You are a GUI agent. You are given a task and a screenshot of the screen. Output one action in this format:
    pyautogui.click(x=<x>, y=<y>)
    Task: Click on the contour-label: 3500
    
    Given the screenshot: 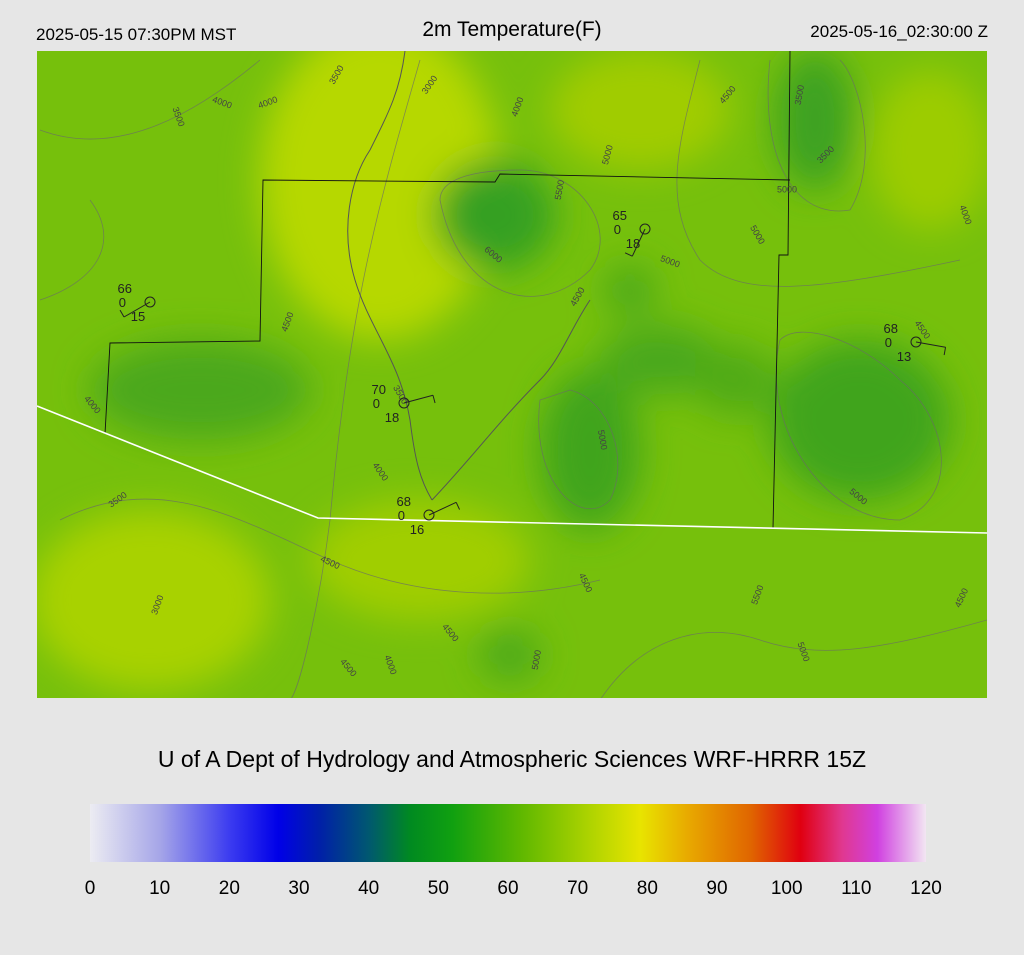 What is the action you would take?
    pyautogui.click(x=799, y=94)
    